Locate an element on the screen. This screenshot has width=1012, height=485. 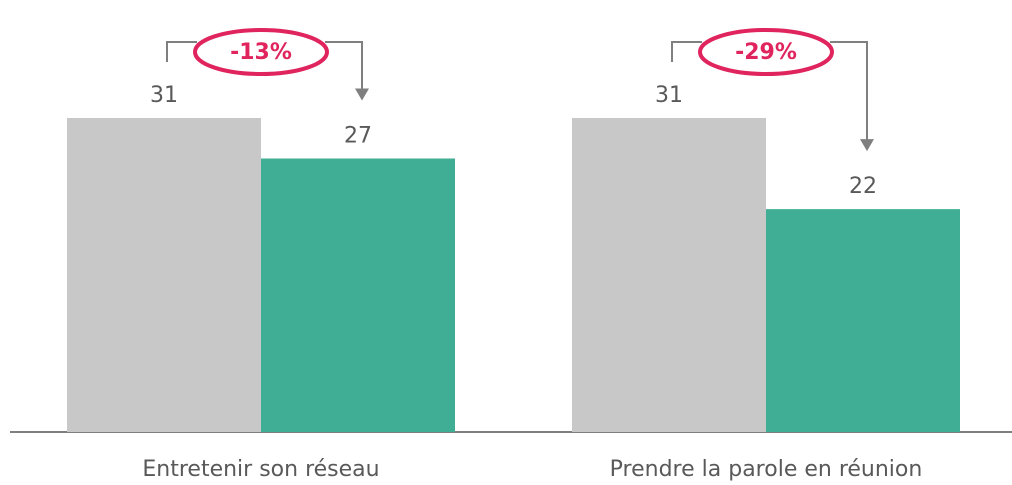
x-tick-label: Entretenir son réseau is located at coordinates (260, 469).